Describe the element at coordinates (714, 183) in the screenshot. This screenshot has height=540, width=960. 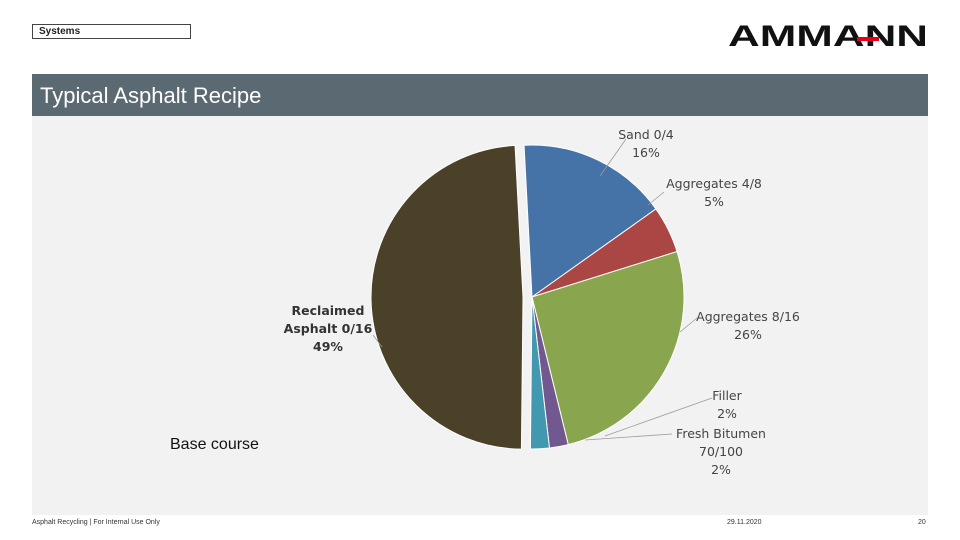
I see `slice-label: Aggregates 4/8` at that location.